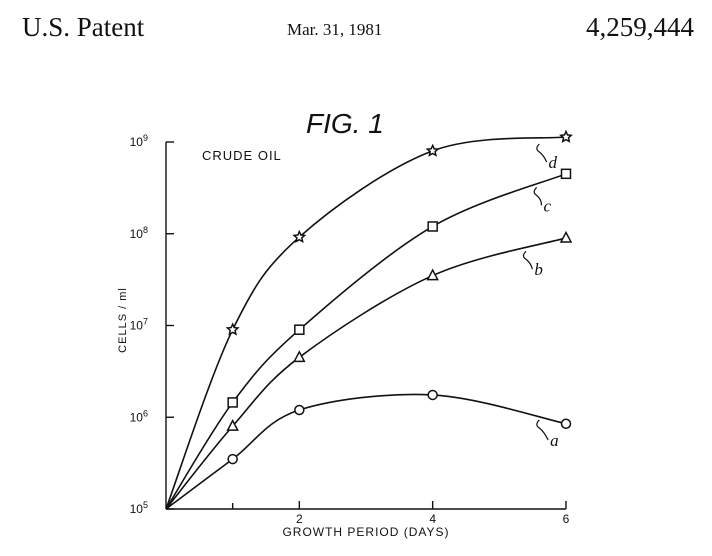  What do you see at coordinates (547, 205) in the screenshot?
I see `series-c-label: c` at bounding box center [547, 205].